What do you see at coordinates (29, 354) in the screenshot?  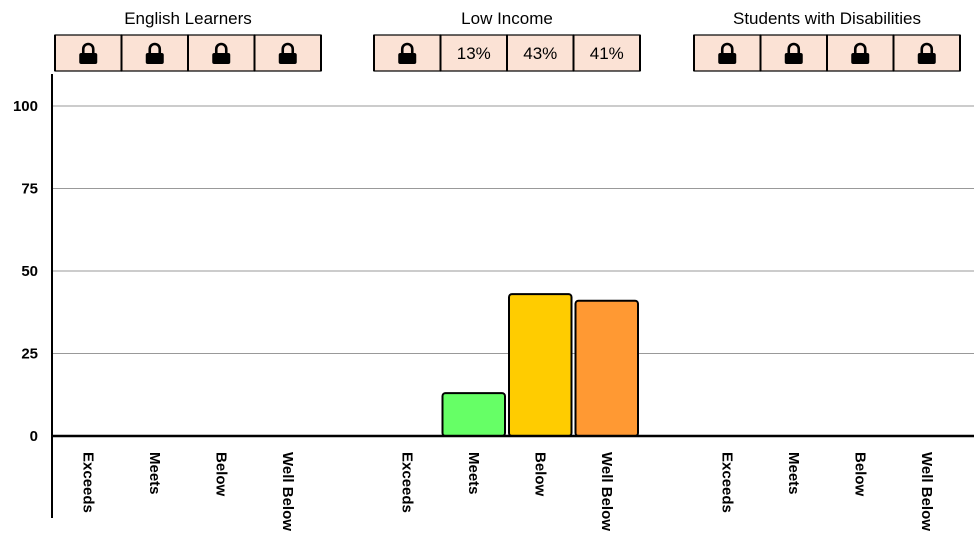 I see `y-tick-label: 25` at bounding box center [29, 354].